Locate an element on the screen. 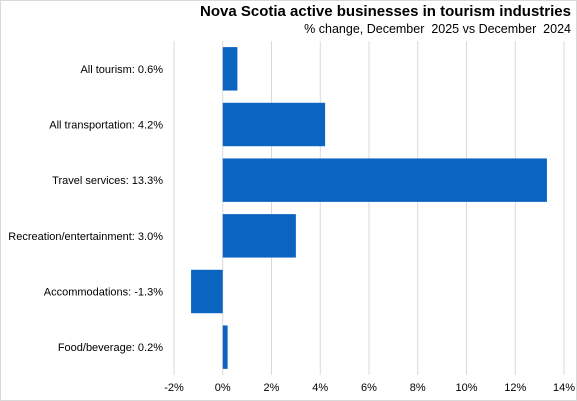 This screenshot has width=577, height=401. x-tick-label: 12% is located at coordinates (515, 388).